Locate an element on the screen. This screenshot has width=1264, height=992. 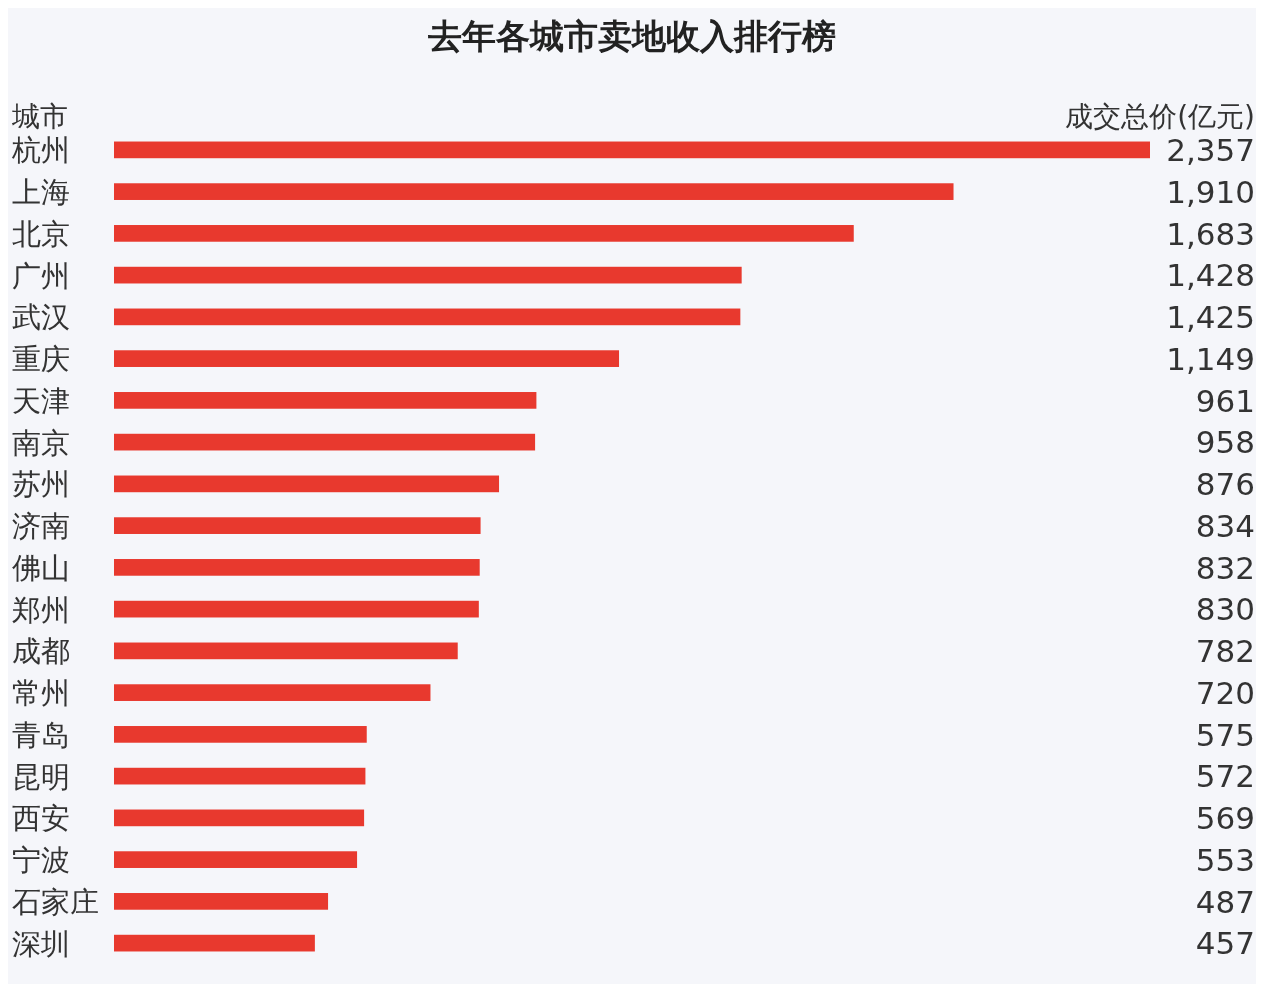
y-tick-label: 宁波 is located at coordinates (41, 860).